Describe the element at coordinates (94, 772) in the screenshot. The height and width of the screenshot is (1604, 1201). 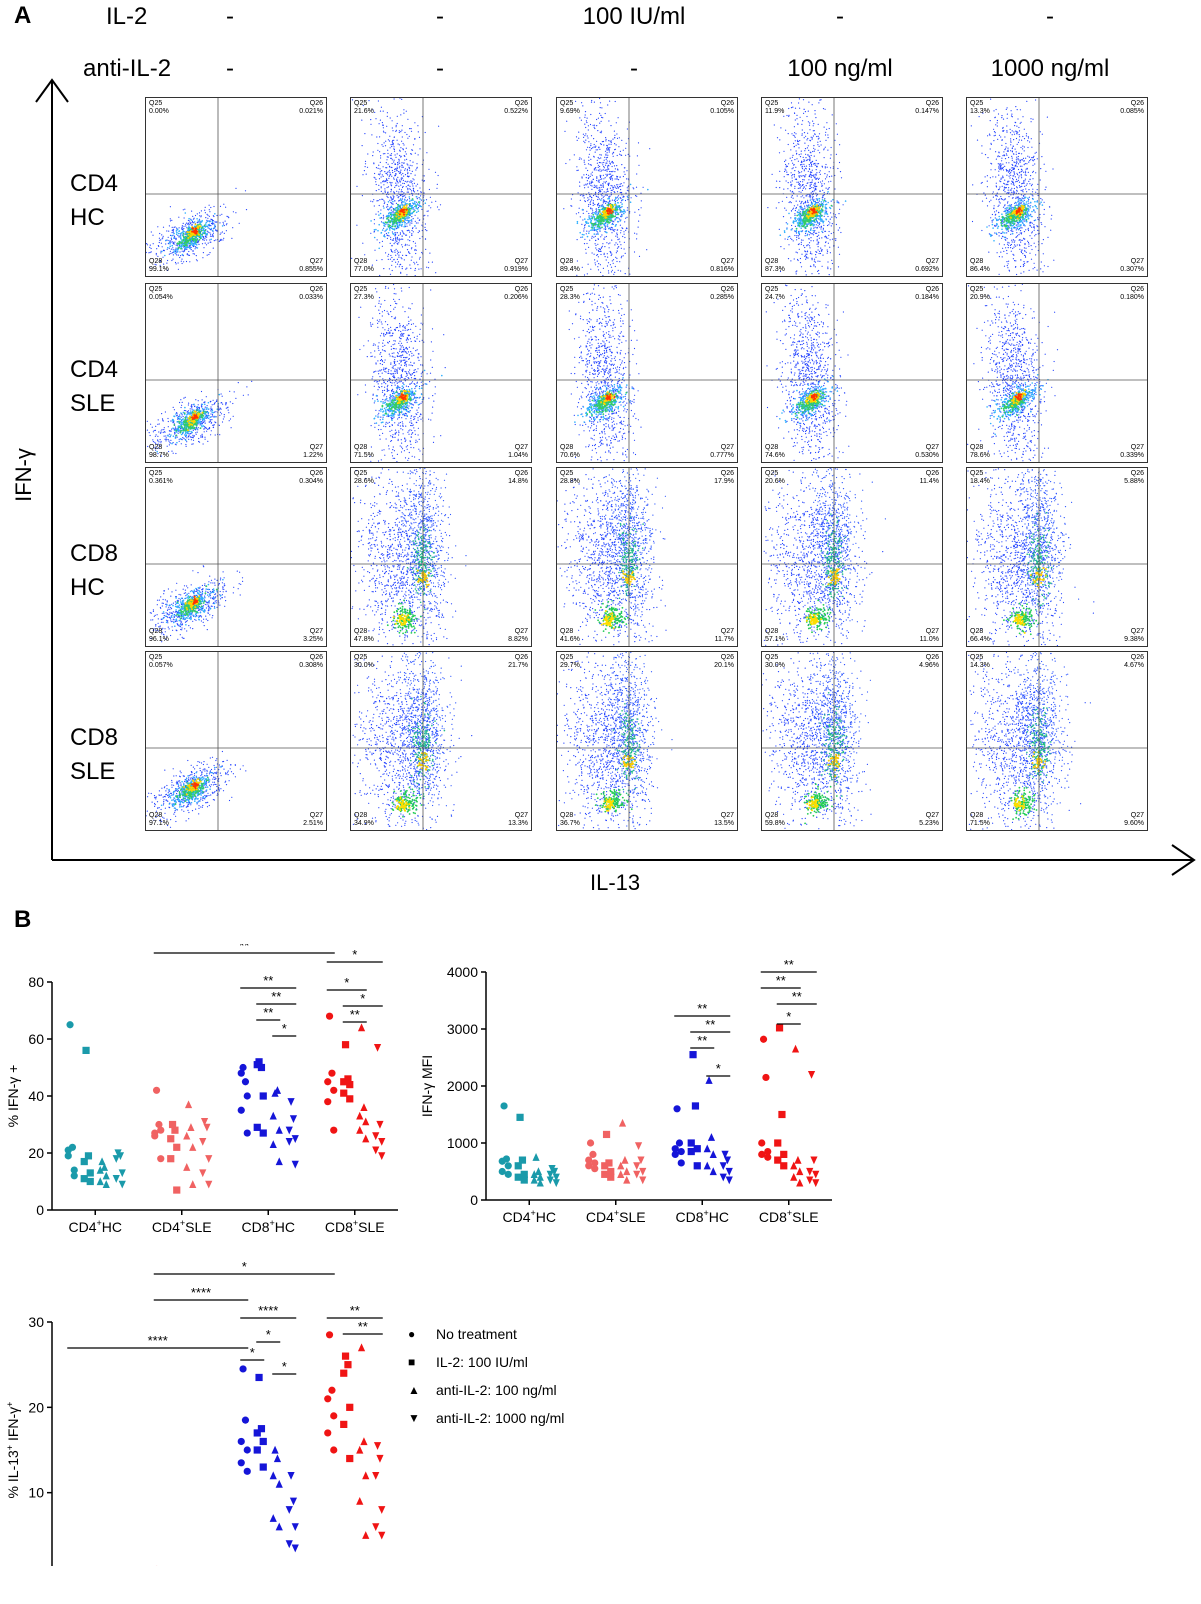
I see `row-label-line: SLE` at that location.